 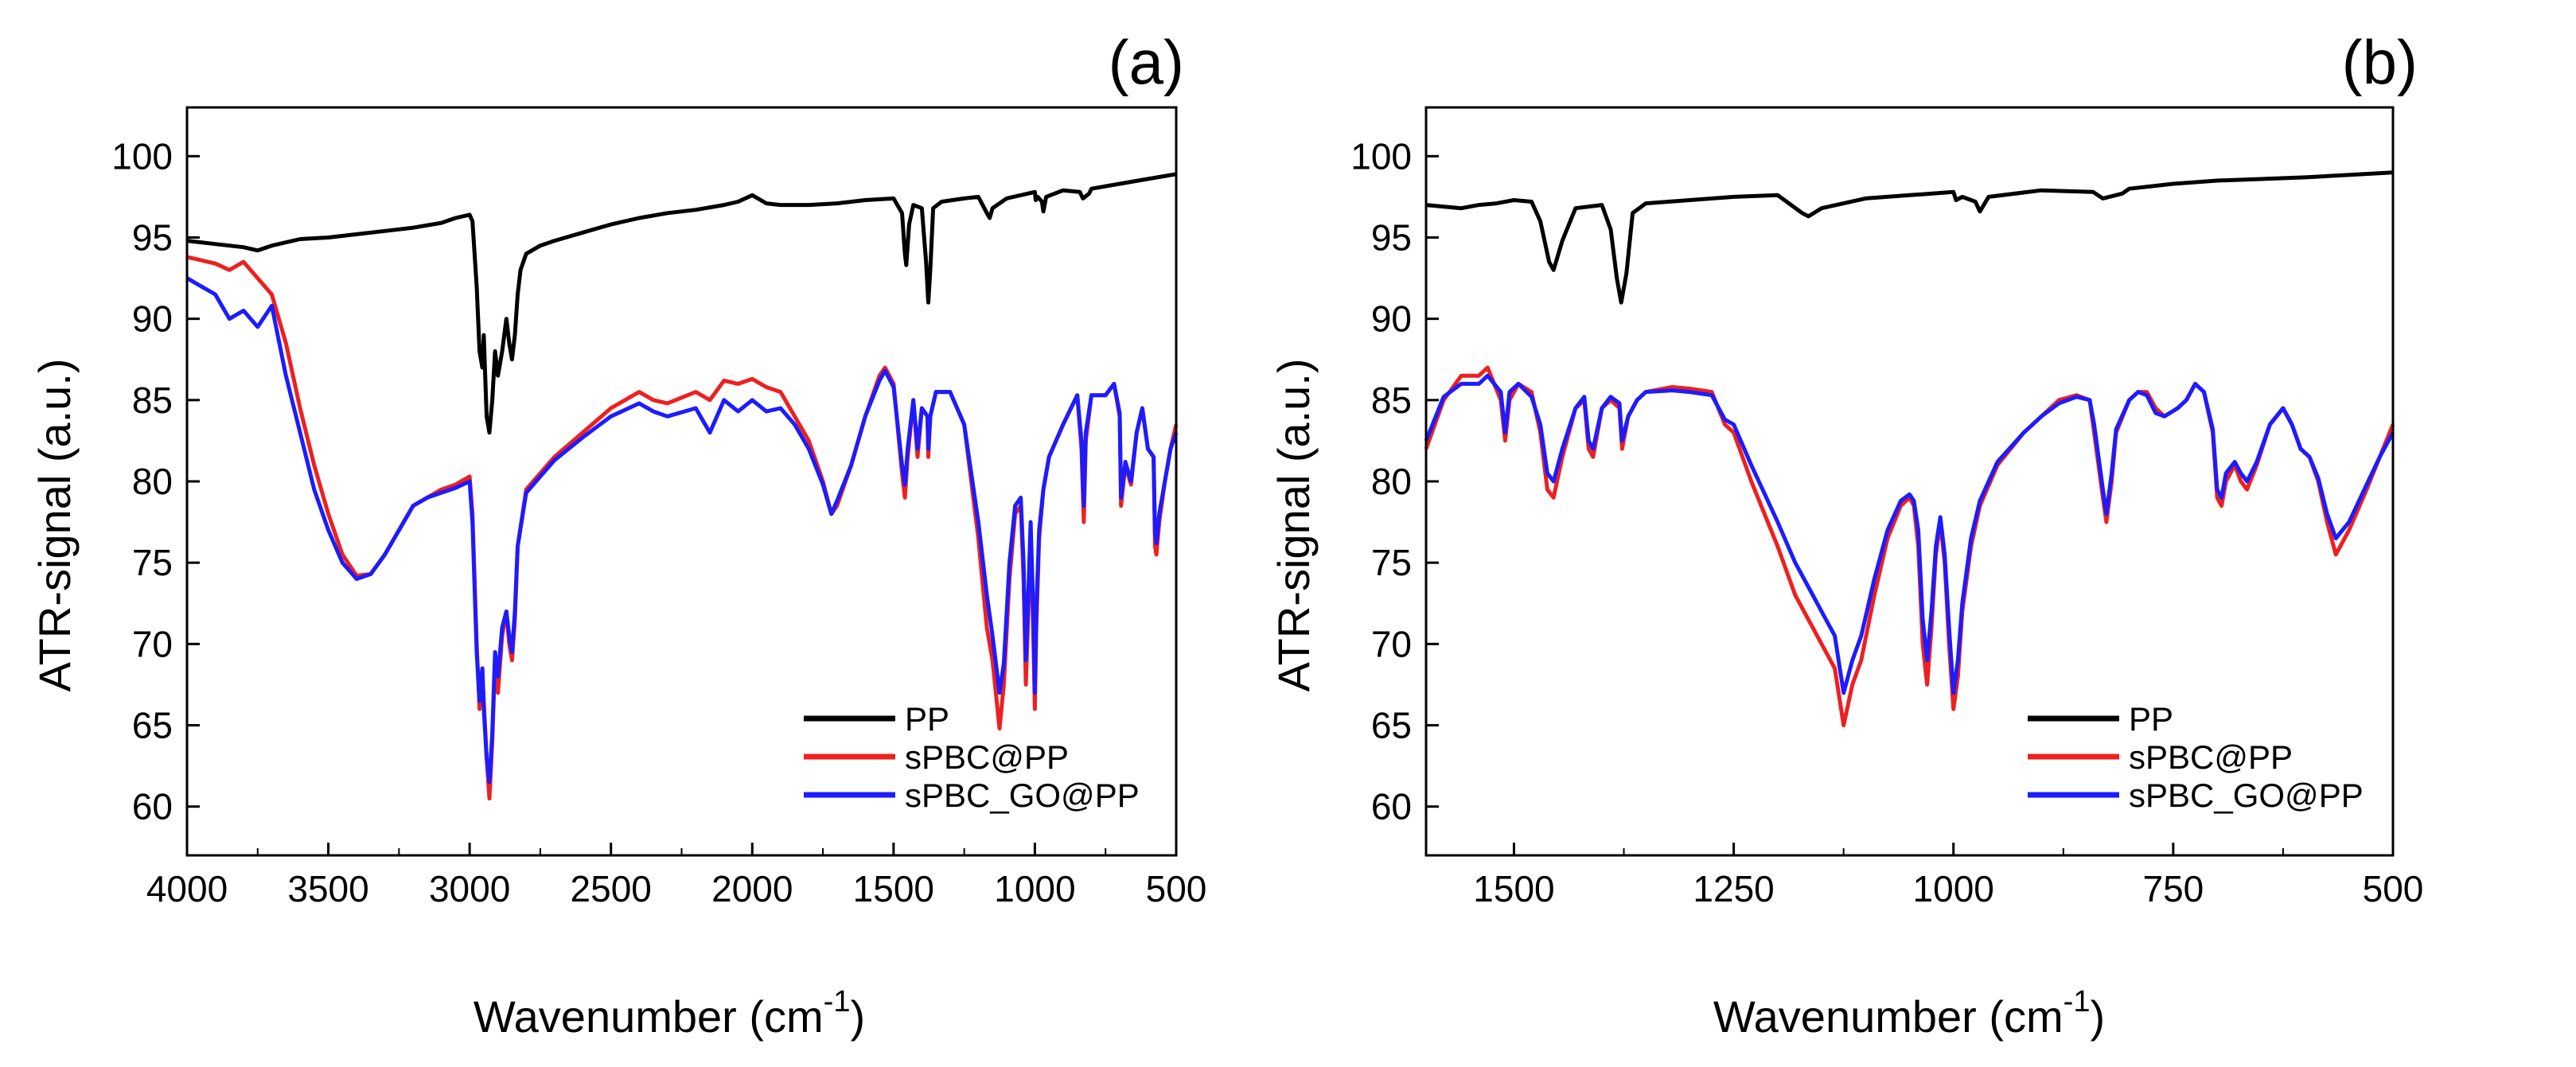 I want to click on panel-a-label: (a), so click(x=1146, y=62).